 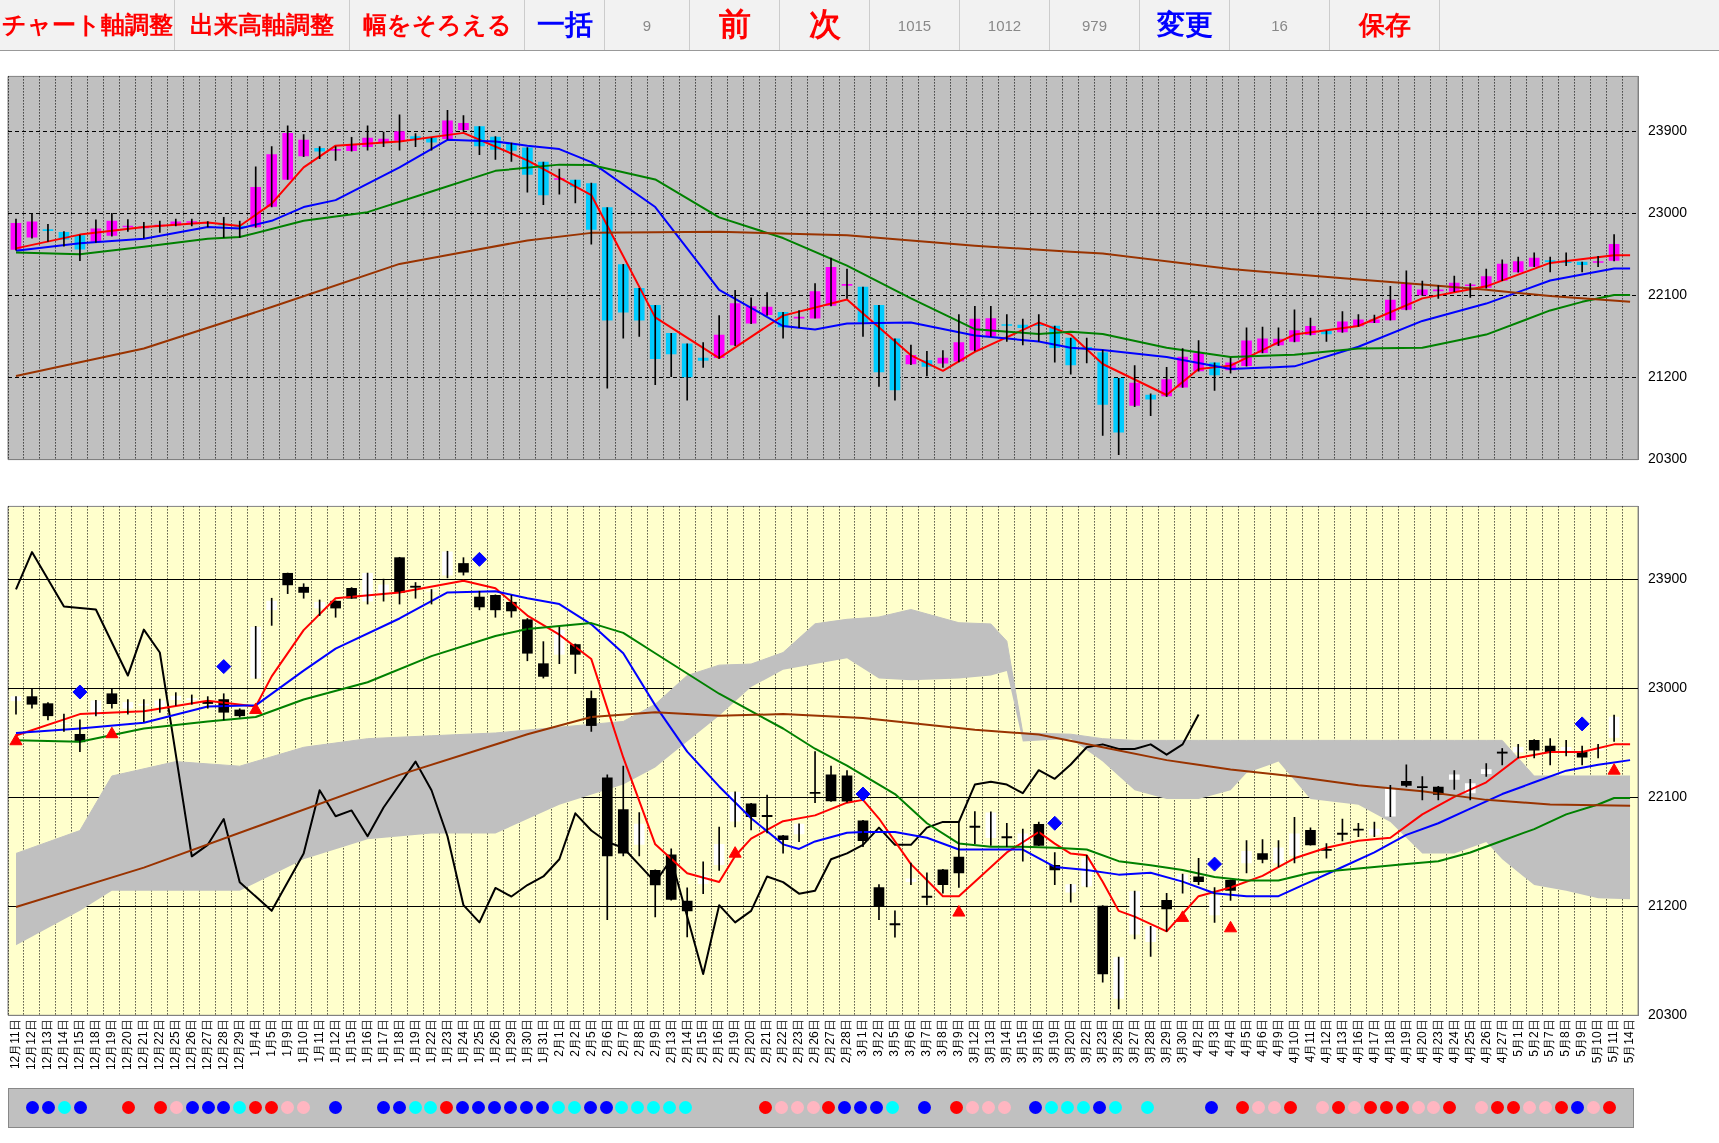 What do you see at coordinates (175, 1045) in the screenshot?
I see `x-tick-label: 12月25日` at bounding box center [175, 1045].